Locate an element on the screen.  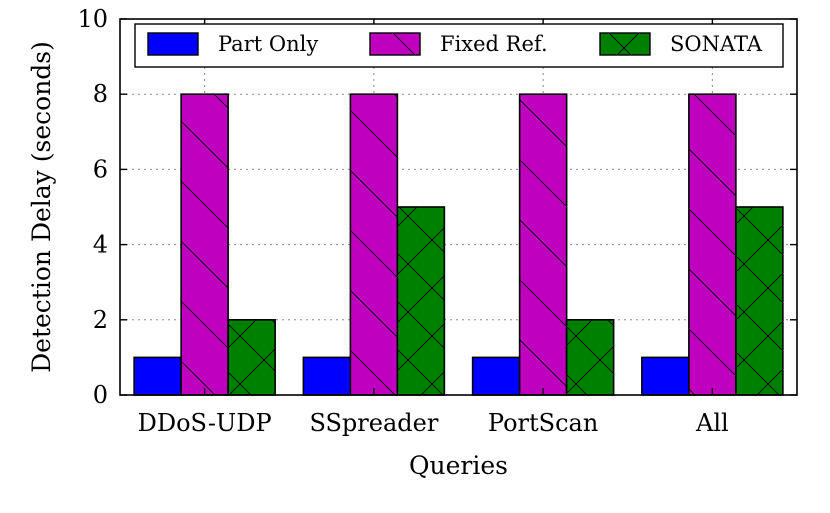
legend-box is located at coordinates (459, 45).